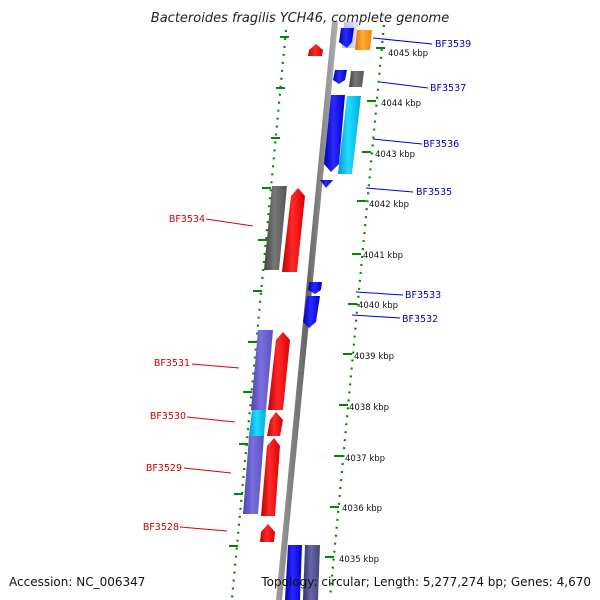 The image size is (600, 600). Describe the element at coordinates (311, 572) in the screenshot. I see `gene-bottom-slate` at that location.